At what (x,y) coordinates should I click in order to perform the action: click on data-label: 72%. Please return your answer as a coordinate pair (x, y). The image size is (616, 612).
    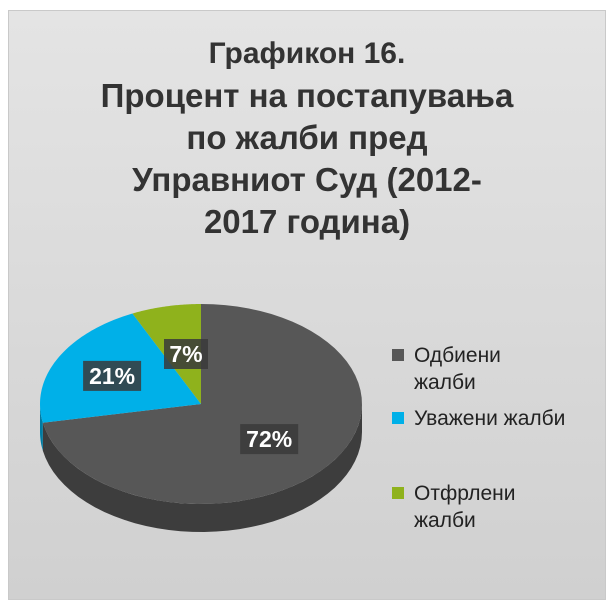
    Looking at the image, I should click on (269, 439).